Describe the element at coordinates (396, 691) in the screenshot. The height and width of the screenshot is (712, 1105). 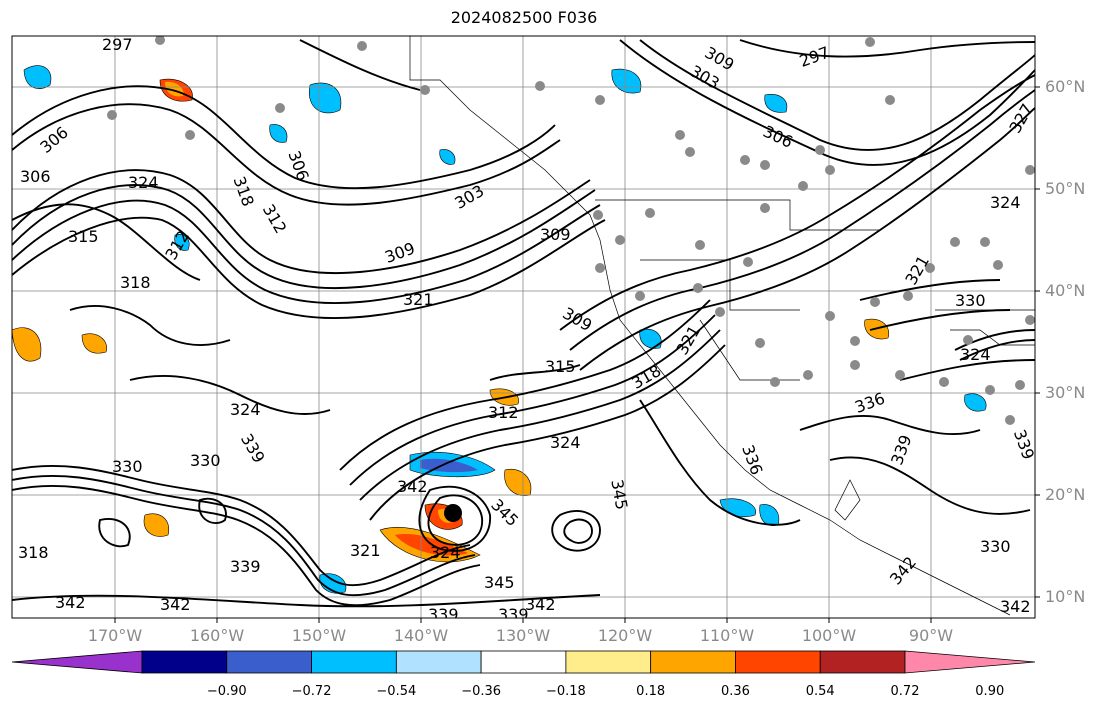
I see `colorbar-tick-label: −0.54` at that location.